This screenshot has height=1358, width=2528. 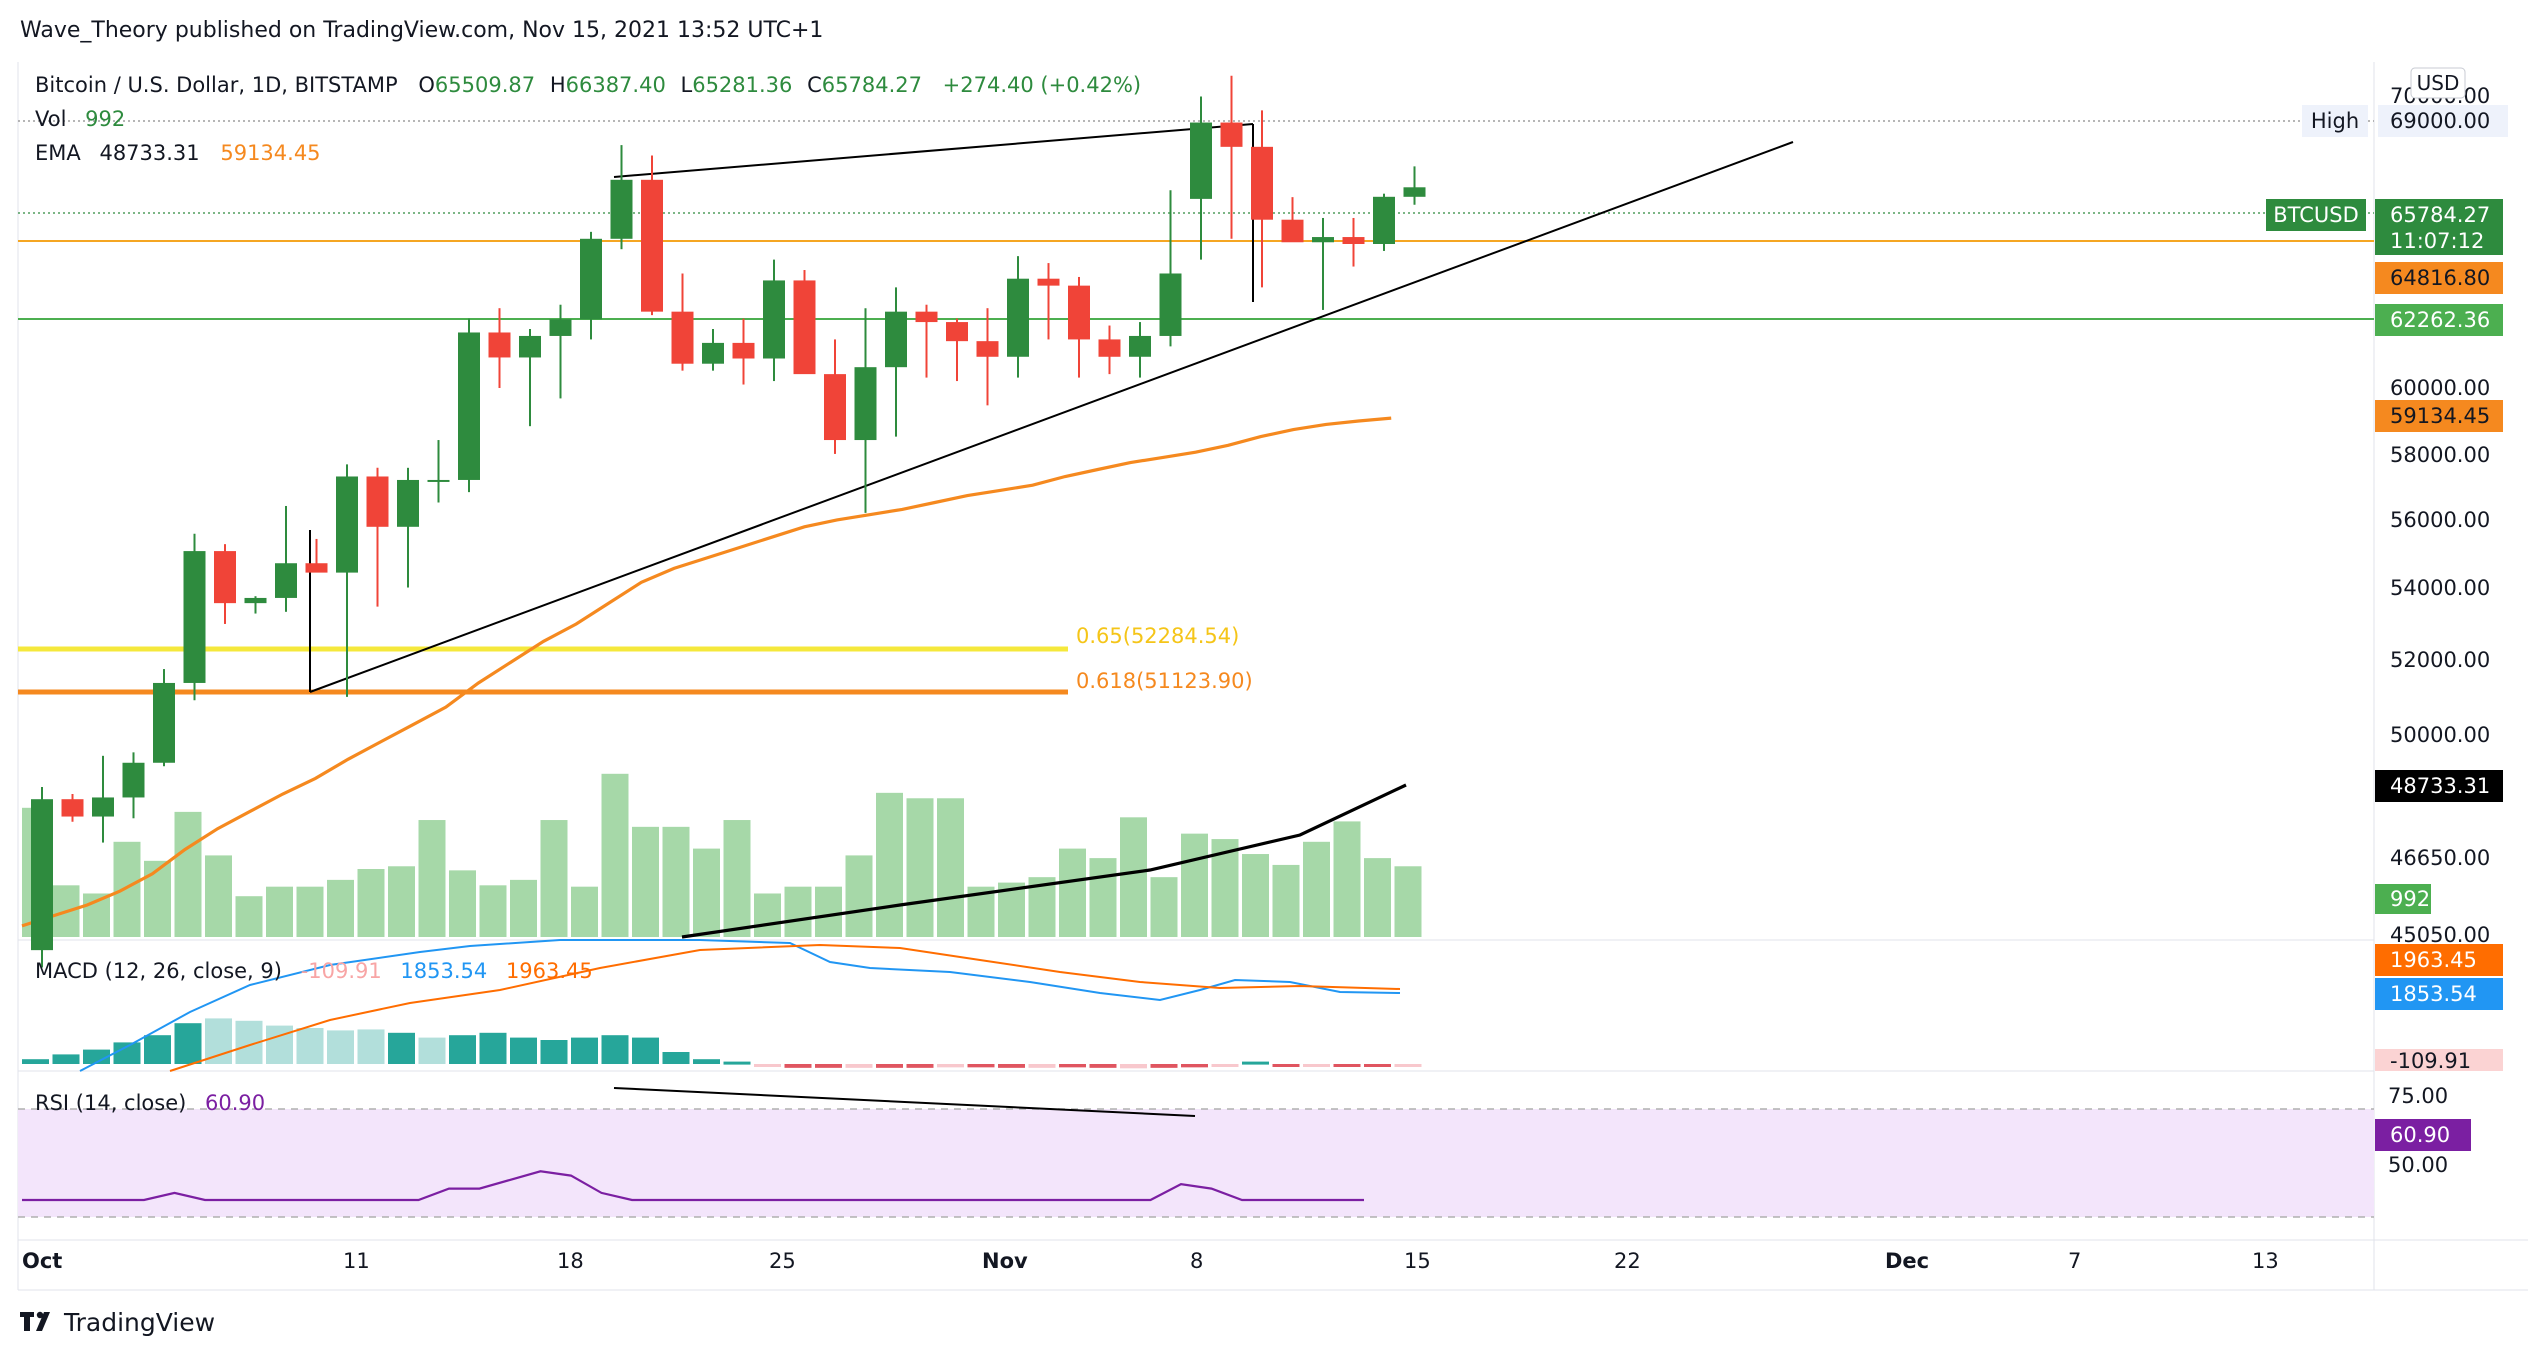 I want to click on macd-signal-value: 1963.45, so click(x=549, y=971).